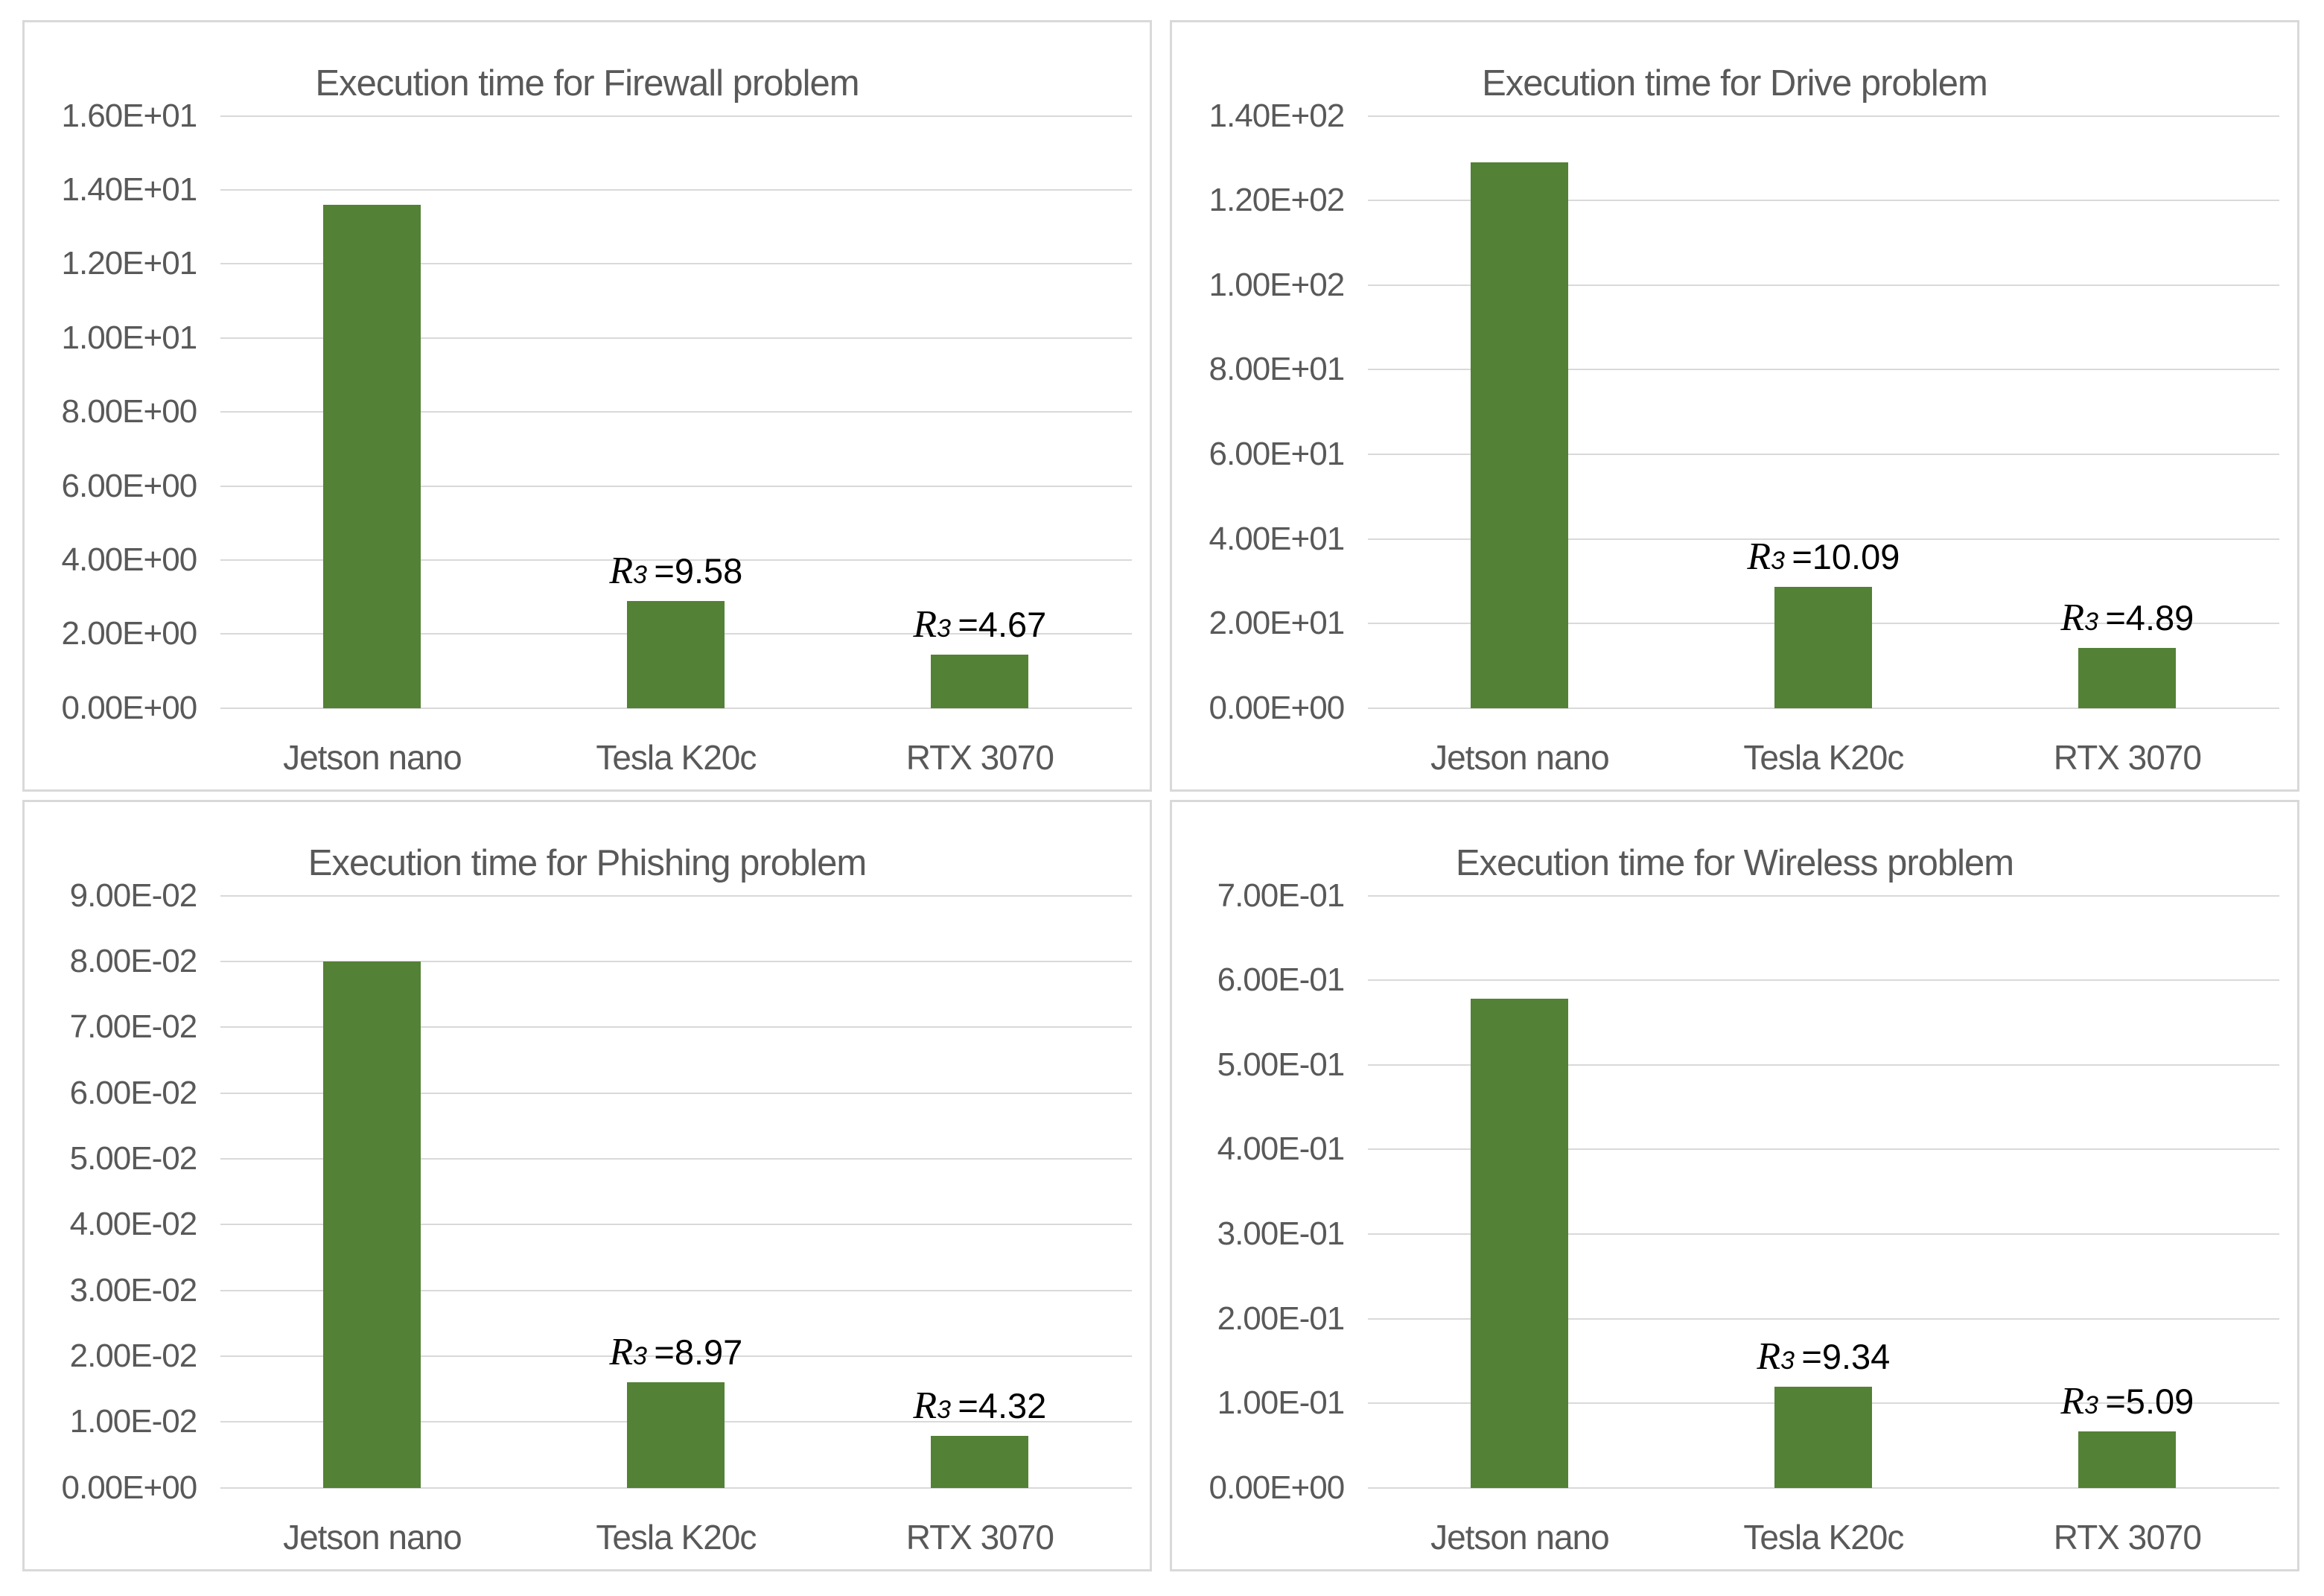 The image size is (2324, 1596). Describe the element at coordinates (1277, 200) in the screenshot. I see `y-tick-label: 1.20E+02` at that location.